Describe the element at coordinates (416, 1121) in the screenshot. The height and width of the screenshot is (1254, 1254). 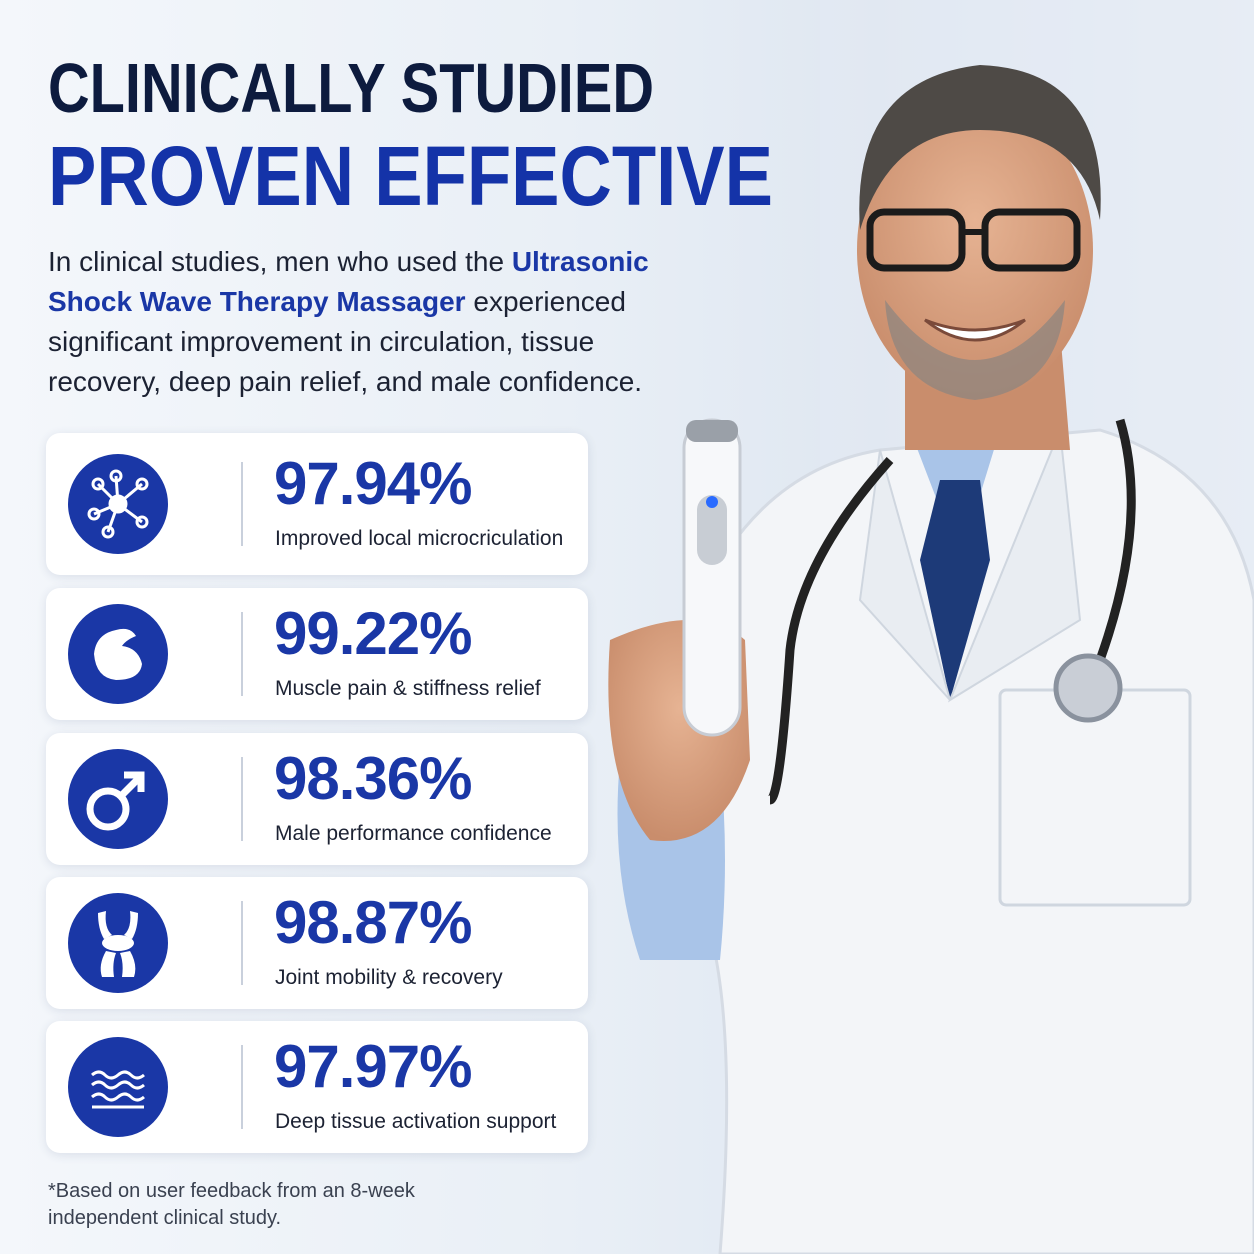
I see `stat-label: Deep tissue activation support` at that location.